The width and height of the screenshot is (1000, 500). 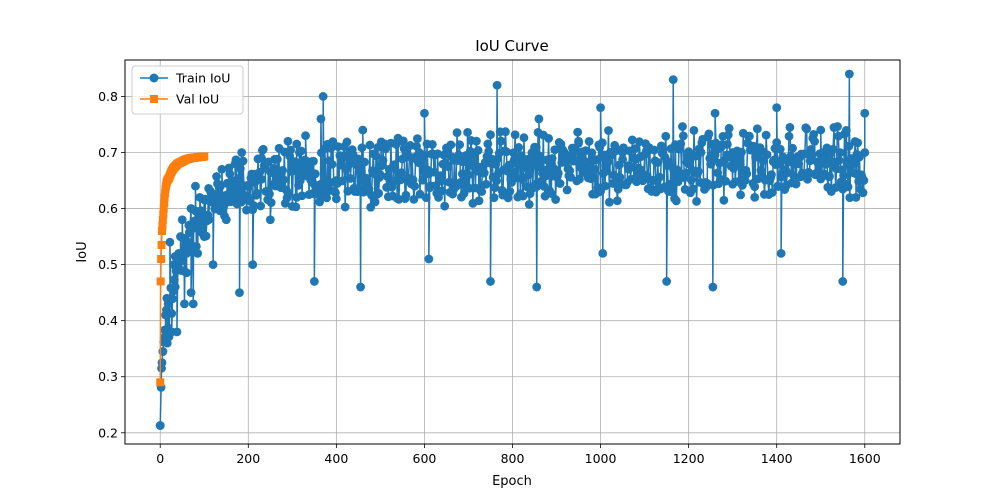 What do you see at coordinates (689, 458) in the screenshot?
I see `x-tick-label: 1200` at bounding box center [689, 458].